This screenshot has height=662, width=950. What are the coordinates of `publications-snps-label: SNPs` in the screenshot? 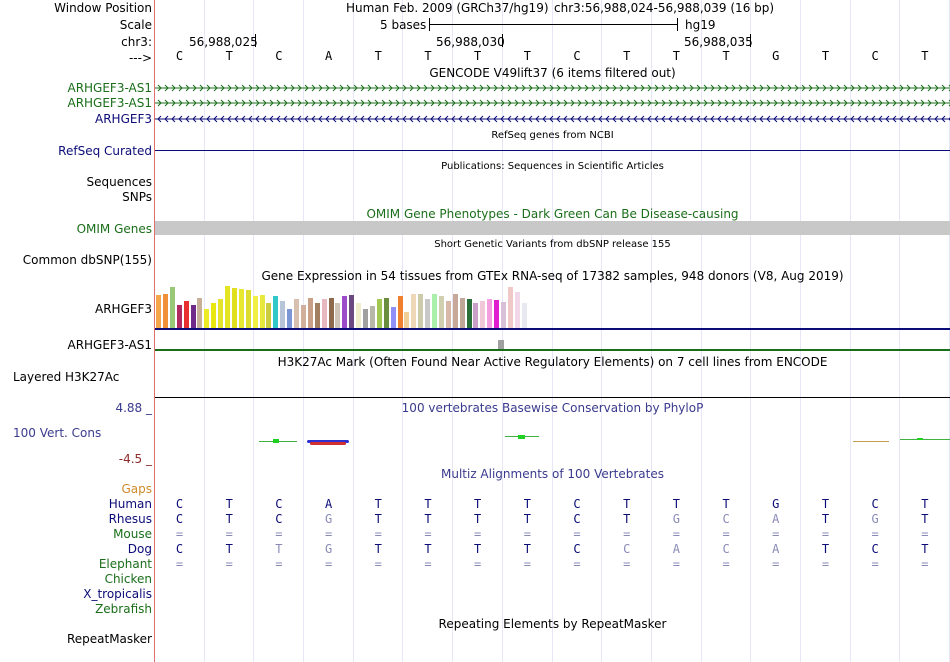 It's located at (137, 197).